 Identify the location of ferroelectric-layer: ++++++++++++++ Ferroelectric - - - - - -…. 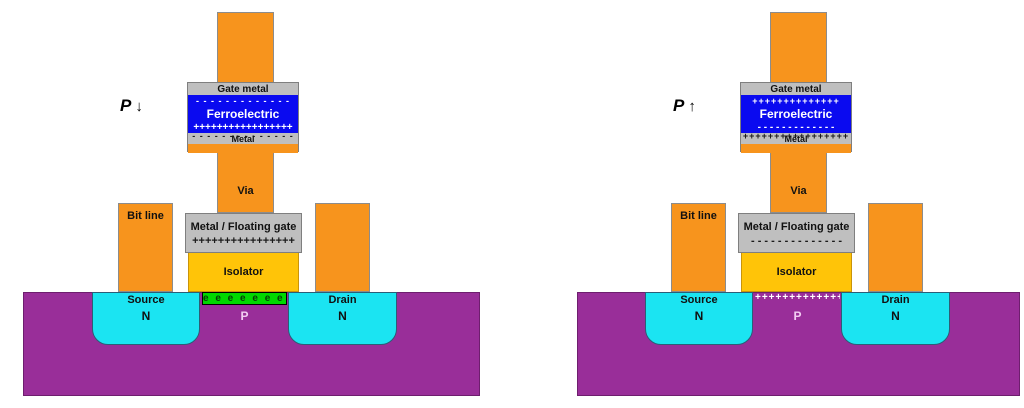
(796, 114).